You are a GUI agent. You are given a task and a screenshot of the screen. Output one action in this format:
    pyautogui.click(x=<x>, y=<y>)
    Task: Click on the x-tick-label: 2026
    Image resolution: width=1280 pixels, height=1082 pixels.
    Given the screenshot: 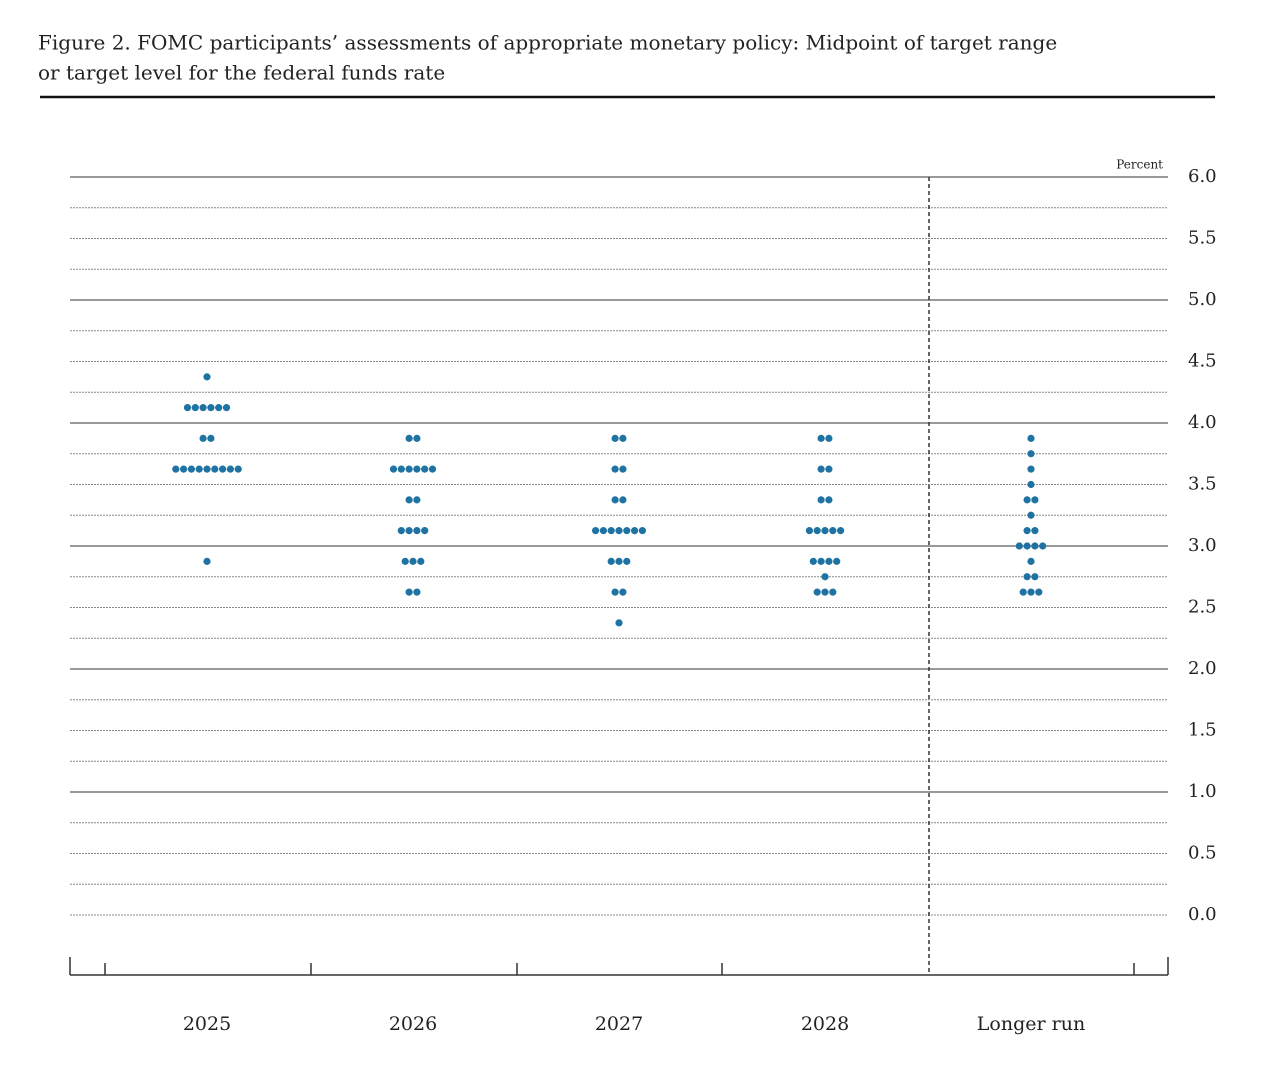 What is the action you would take?
    pyautogui.click(x=413, y=1024)
    